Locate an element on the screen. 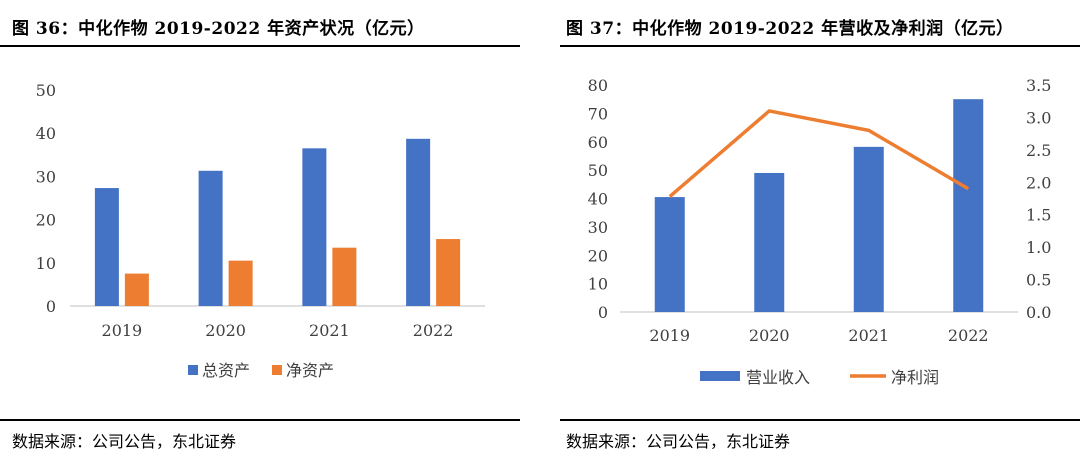 Image resolution: width=1080 pixels, height=458 pixels. right-y2-tick-label: 2.0 is located at coordinates (1038, 182).